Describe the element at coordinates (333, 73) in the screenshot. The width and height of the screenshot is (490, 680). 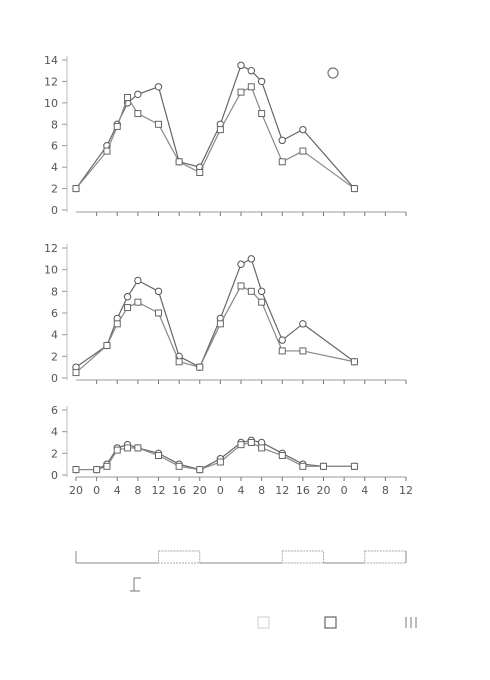
I see `legend-marker-top-right` at that location.